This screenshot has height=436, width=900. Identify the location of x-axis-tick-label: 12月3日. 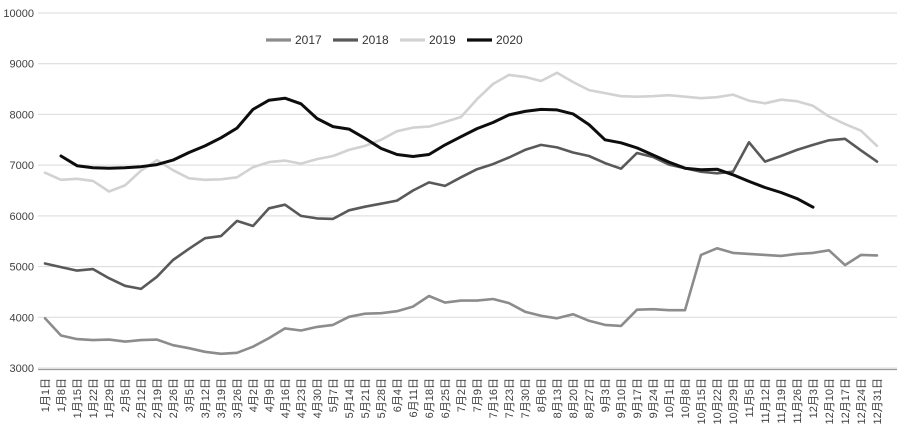
(814, 398).